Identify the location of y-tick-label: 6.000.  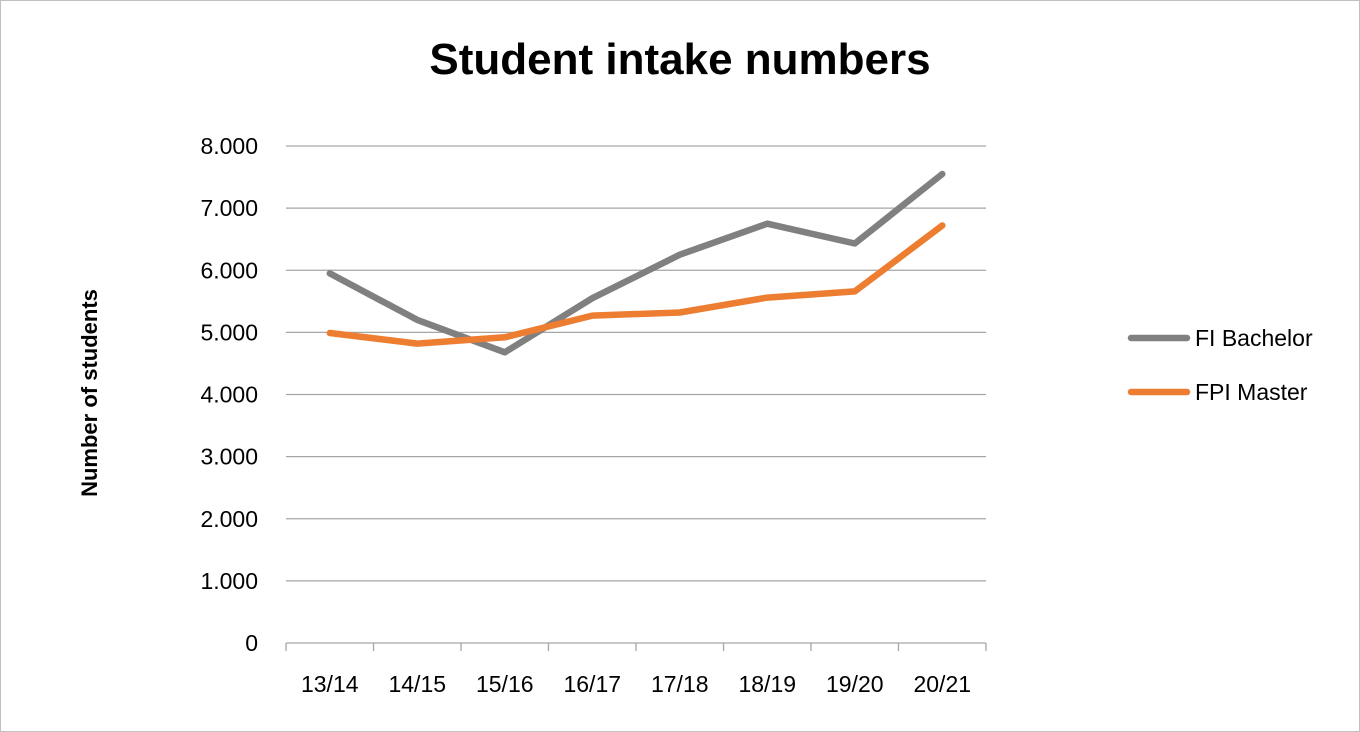
(229, 270).